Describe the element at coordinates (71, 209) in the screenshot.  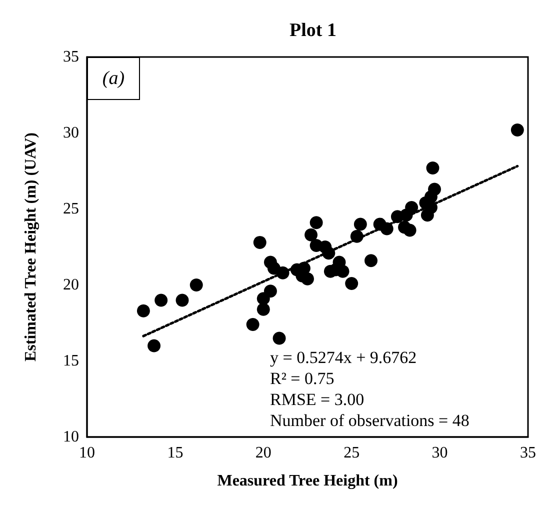
I see `y-tick-label: 25` at that location.